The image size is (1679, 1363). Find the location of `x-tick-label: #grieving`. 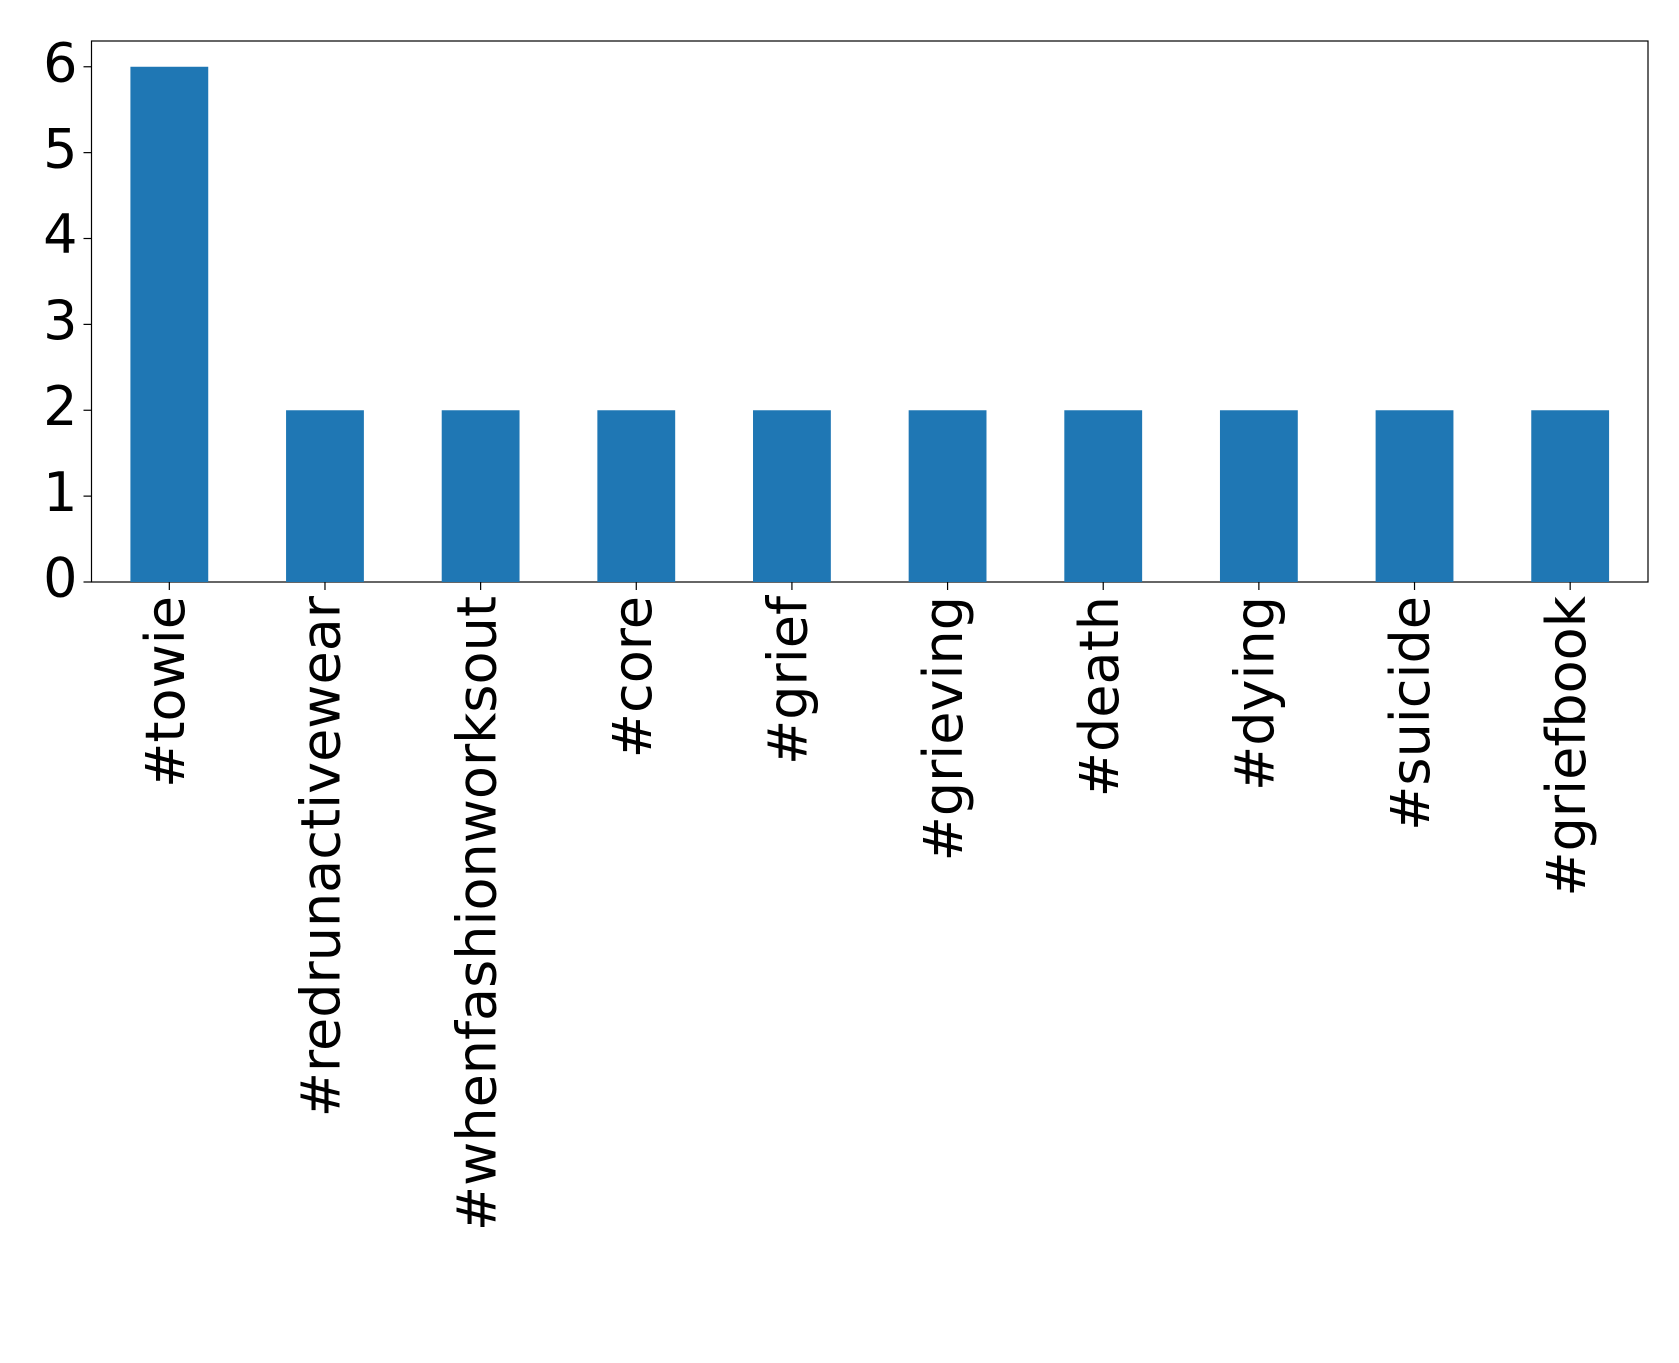

x-tick-label: #grieving is located at coordinates (943, 728).